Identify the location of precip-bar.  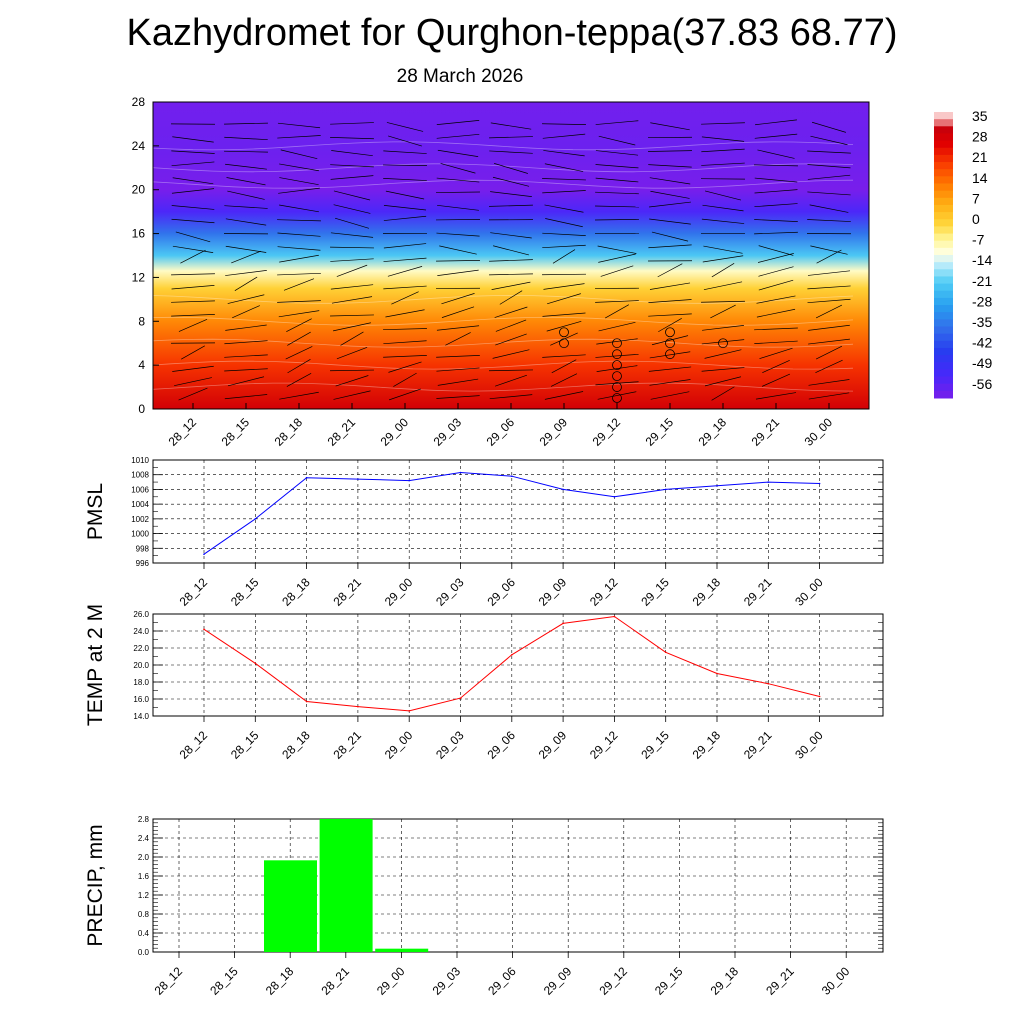
(346, 885).